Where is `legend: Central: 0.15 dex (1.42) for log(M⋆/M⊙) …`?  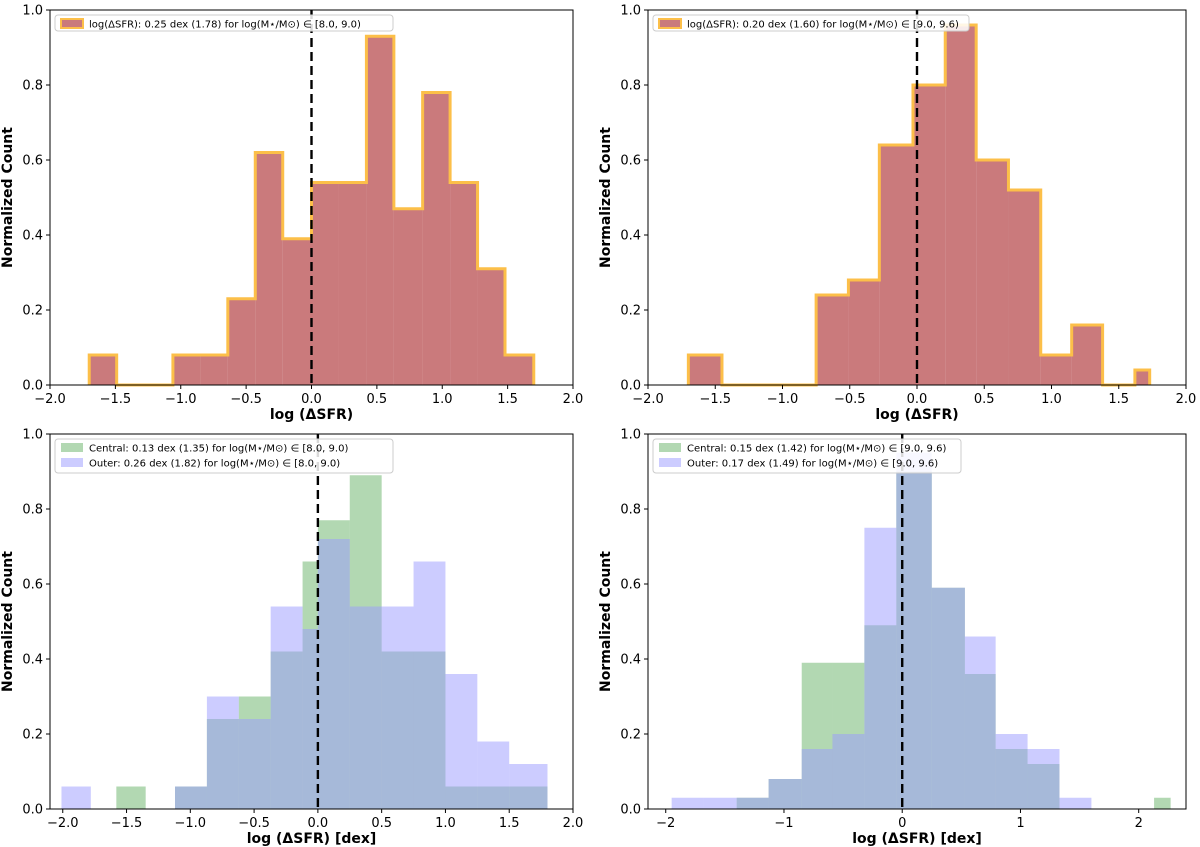 legend: Central: 0.15 dex (1.42) for log(M⋆/M⊙) … is located at coordinates (807, 456).